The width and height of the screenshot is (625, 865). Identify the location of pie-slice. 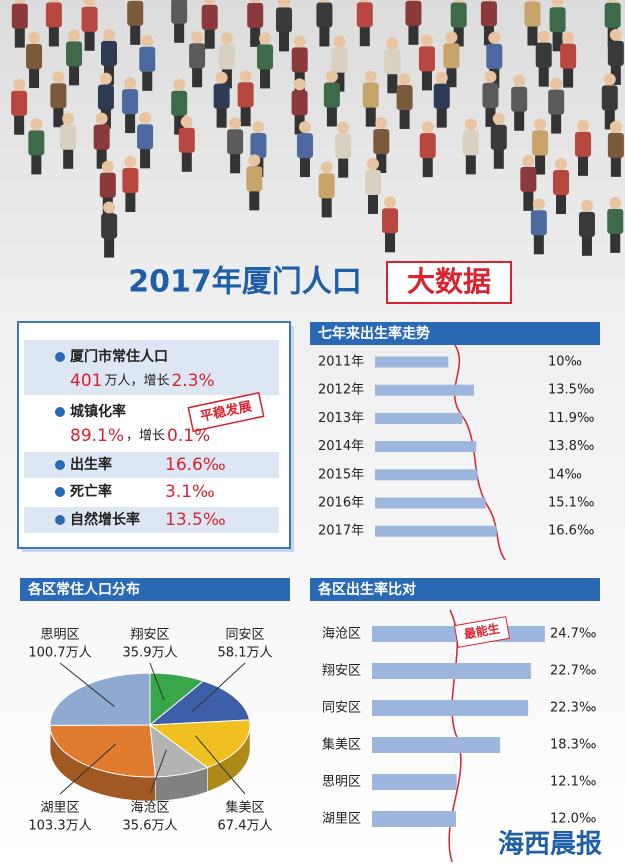
(199, 703).